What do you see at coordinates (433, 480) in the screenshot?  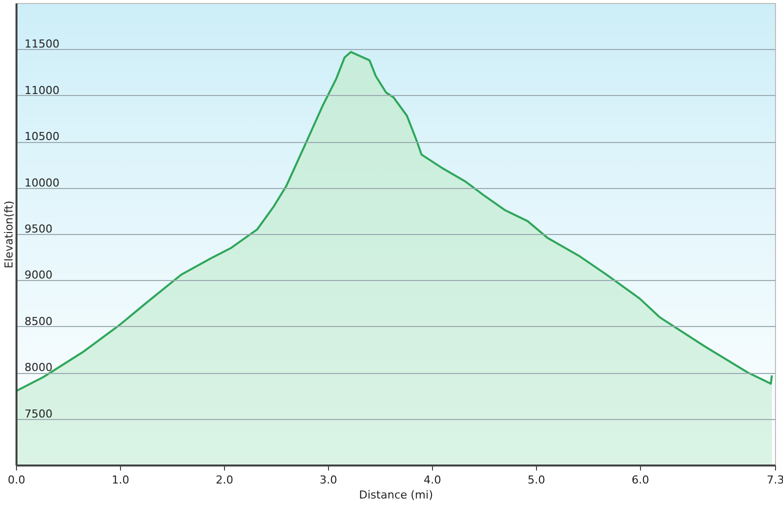 I see `x-tick-label: 4.0` at bounding box center [433, 480].